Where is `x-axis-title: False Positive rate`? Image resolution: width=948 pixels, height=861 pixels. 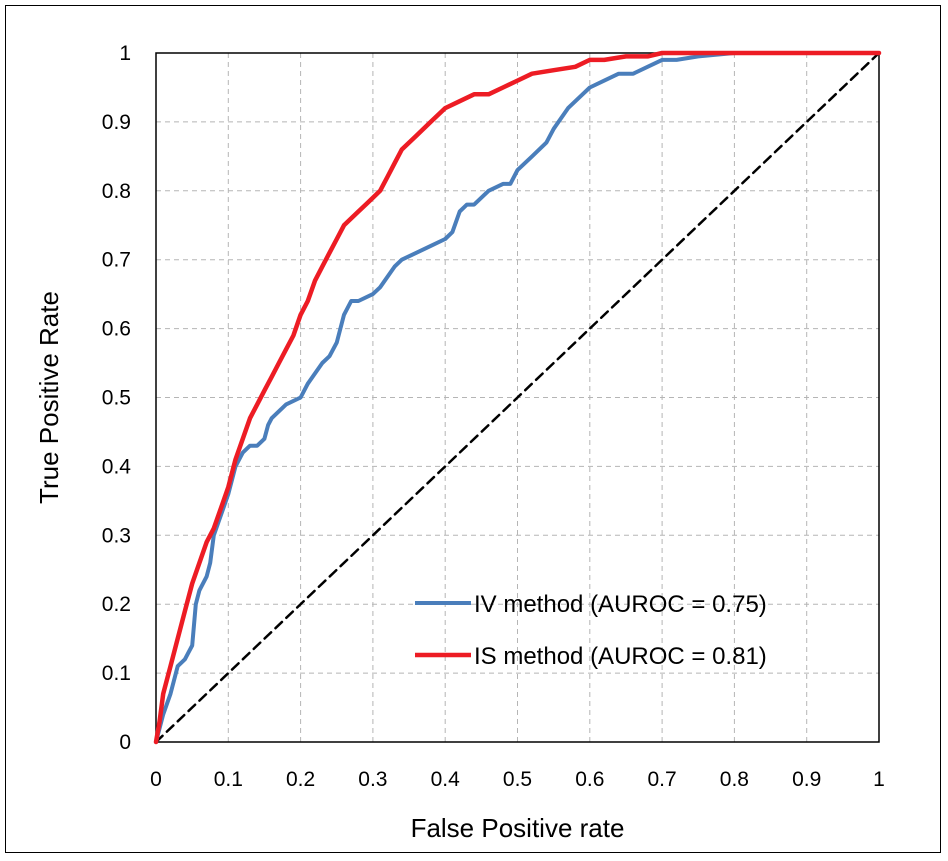
x-axis-title: False Positive rate is located at coordinates (518, 828).